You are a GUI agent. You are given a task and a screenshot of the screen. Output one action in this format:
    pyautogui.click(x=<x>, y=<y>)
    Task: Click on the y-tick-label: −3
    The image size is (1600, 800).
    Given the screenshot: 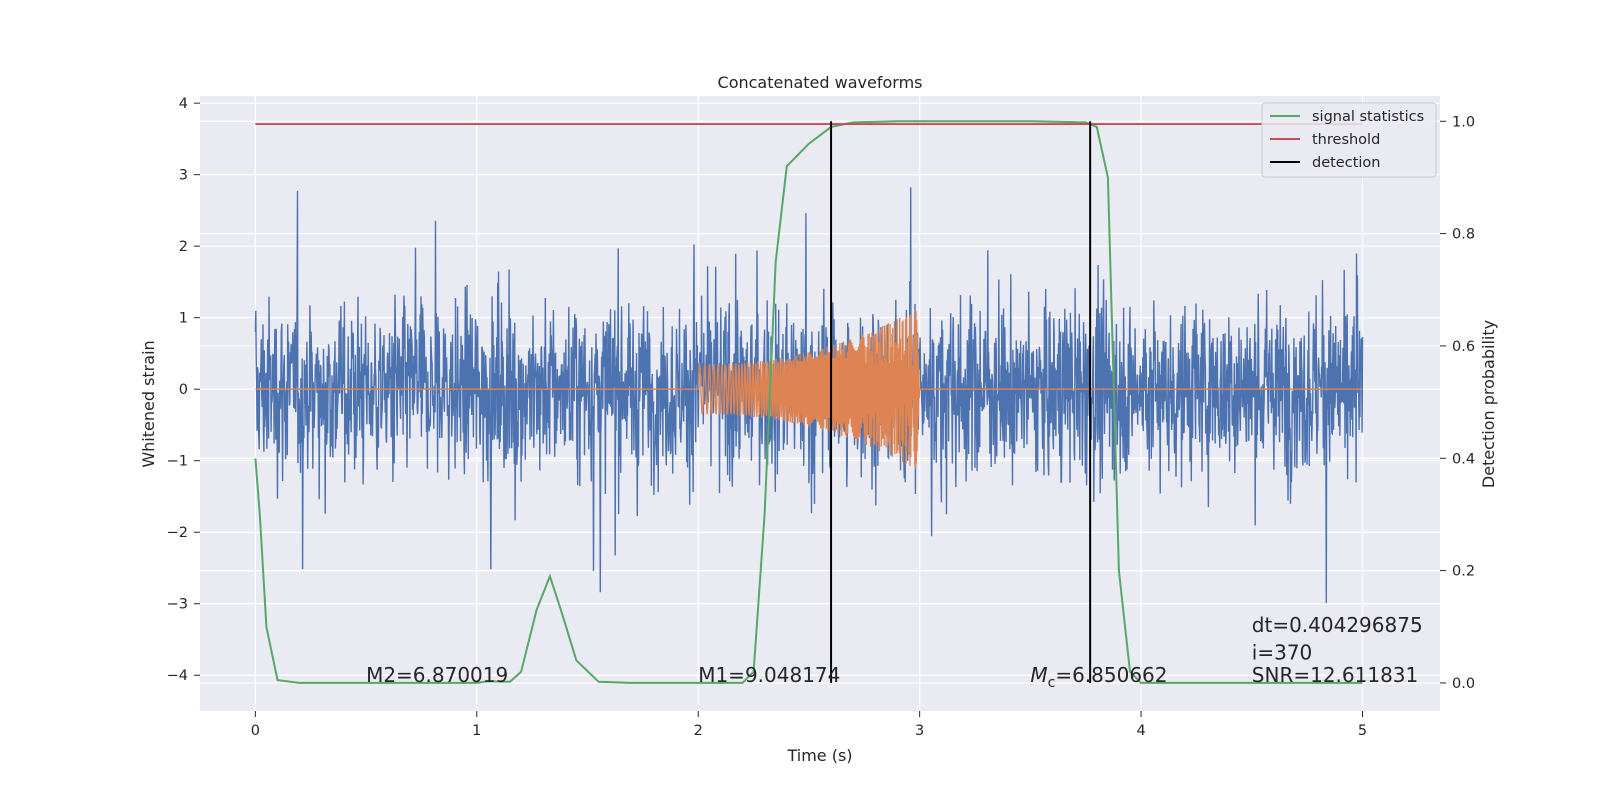 What is the action you would take?
    pyautogui.click(x=177, y=605)
    